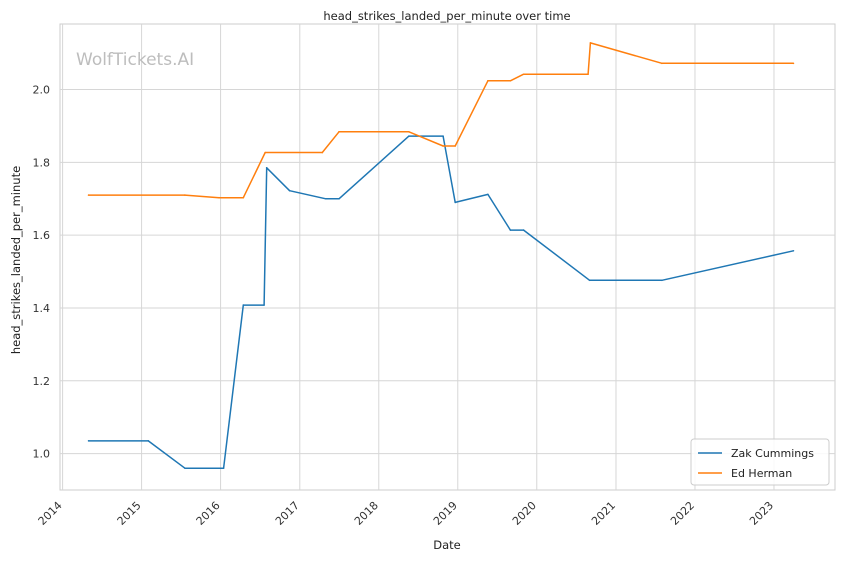 The image size is (844, 561). What do you see at coordinates (42, 381) in the screenshot?
I see `y-tick-label: 1.2` at bounding box center [42, 381].